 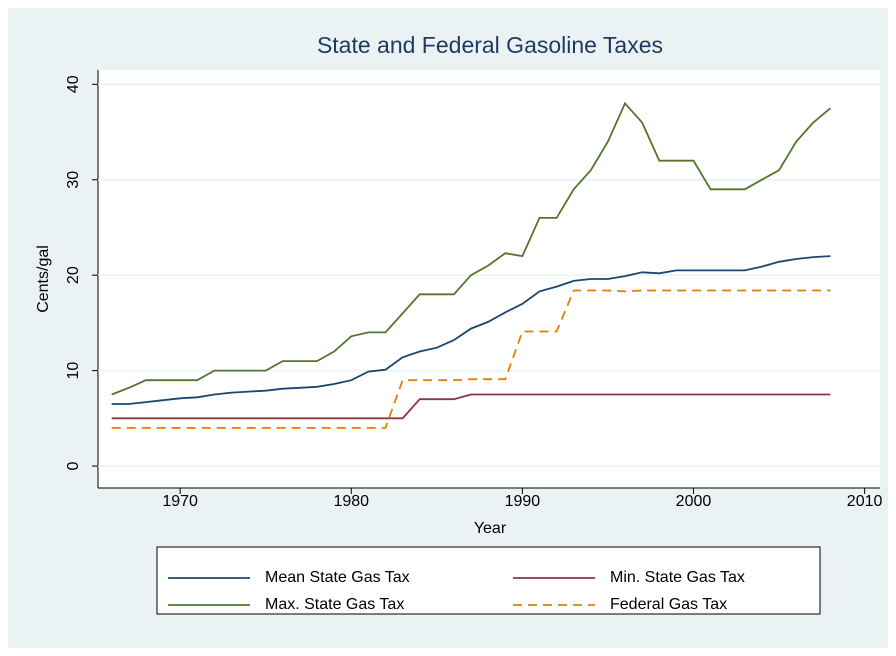 I want to click on y-tick-label: 30, so click(x=73, y=180).